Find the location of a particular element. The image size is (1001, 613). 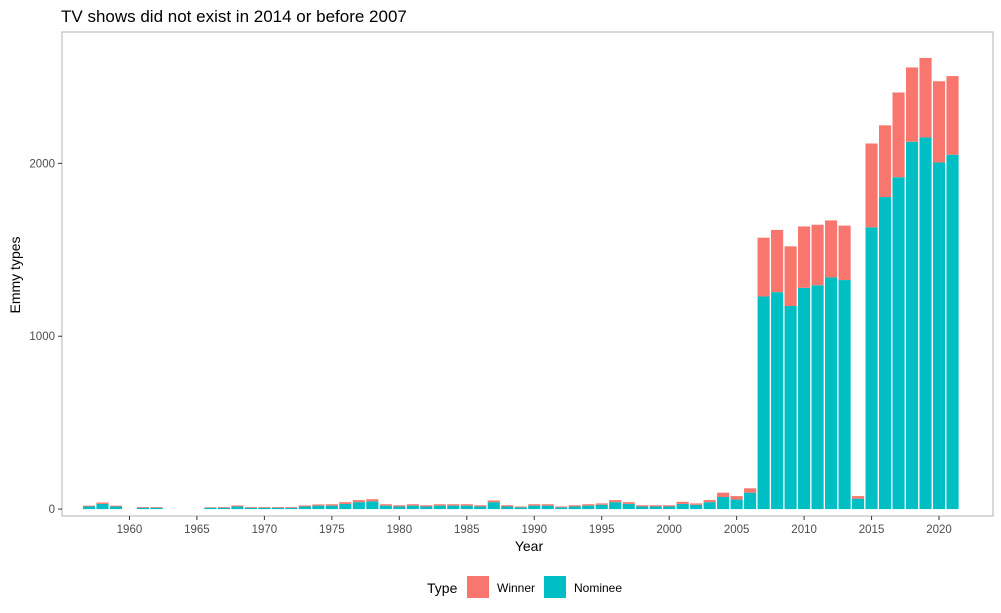

x-tick-label: 1960 is located at coordinates (130, 530).